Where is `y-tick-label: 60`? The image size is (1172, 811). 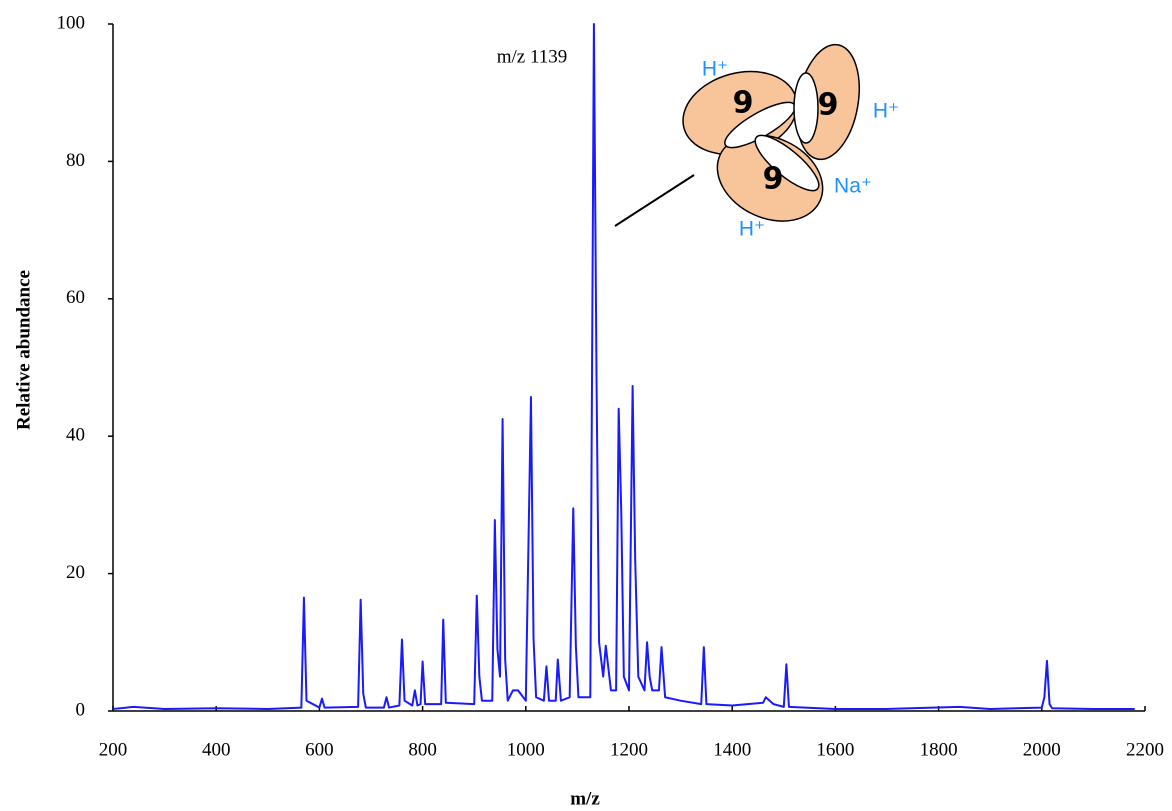
y-tick-label: 60 is located at coordinates (75, 297).